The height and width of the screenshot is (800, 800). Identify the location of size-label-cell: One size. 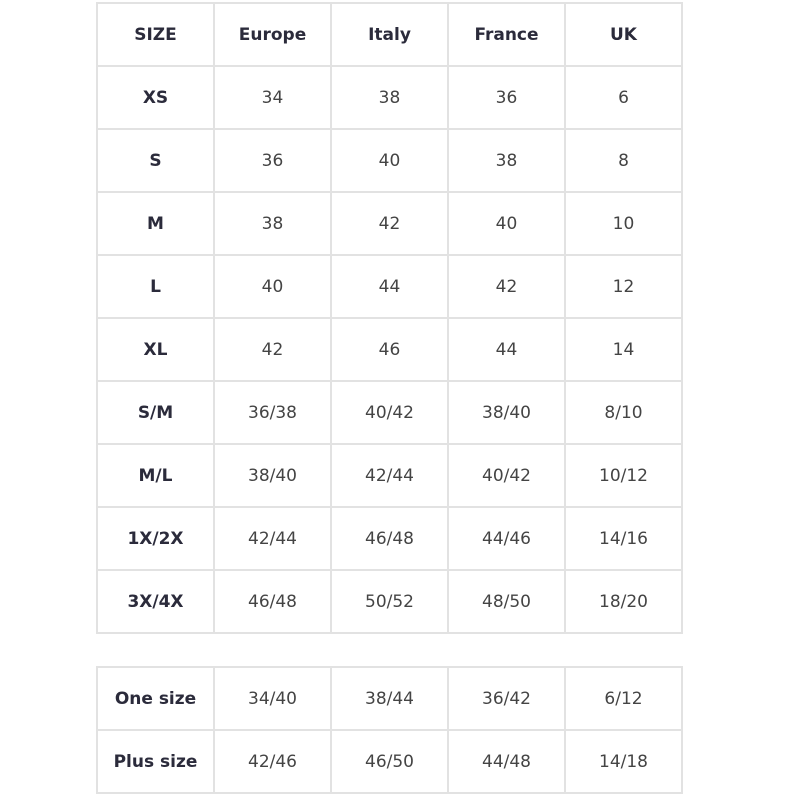
(155, 698).